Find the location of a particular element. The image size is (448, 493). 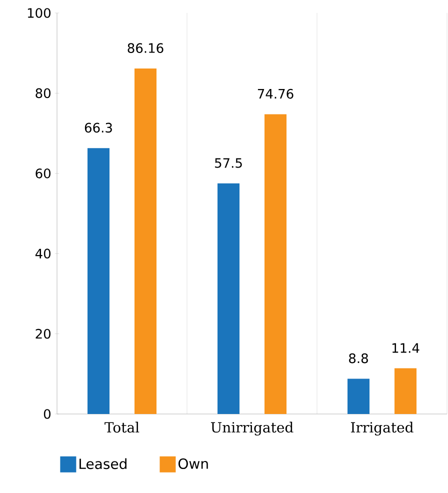

data-label: 66.3 is located at coordinates (98, 127).